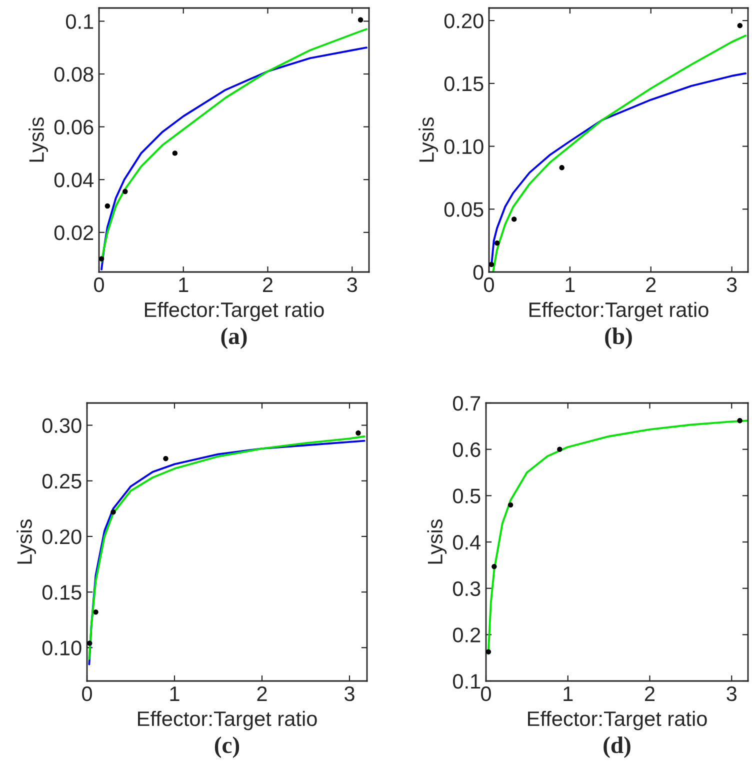  Describe the element at coordinates (464, 209) in the screenshot. I see `y-tick-label: 0.05` at that location.